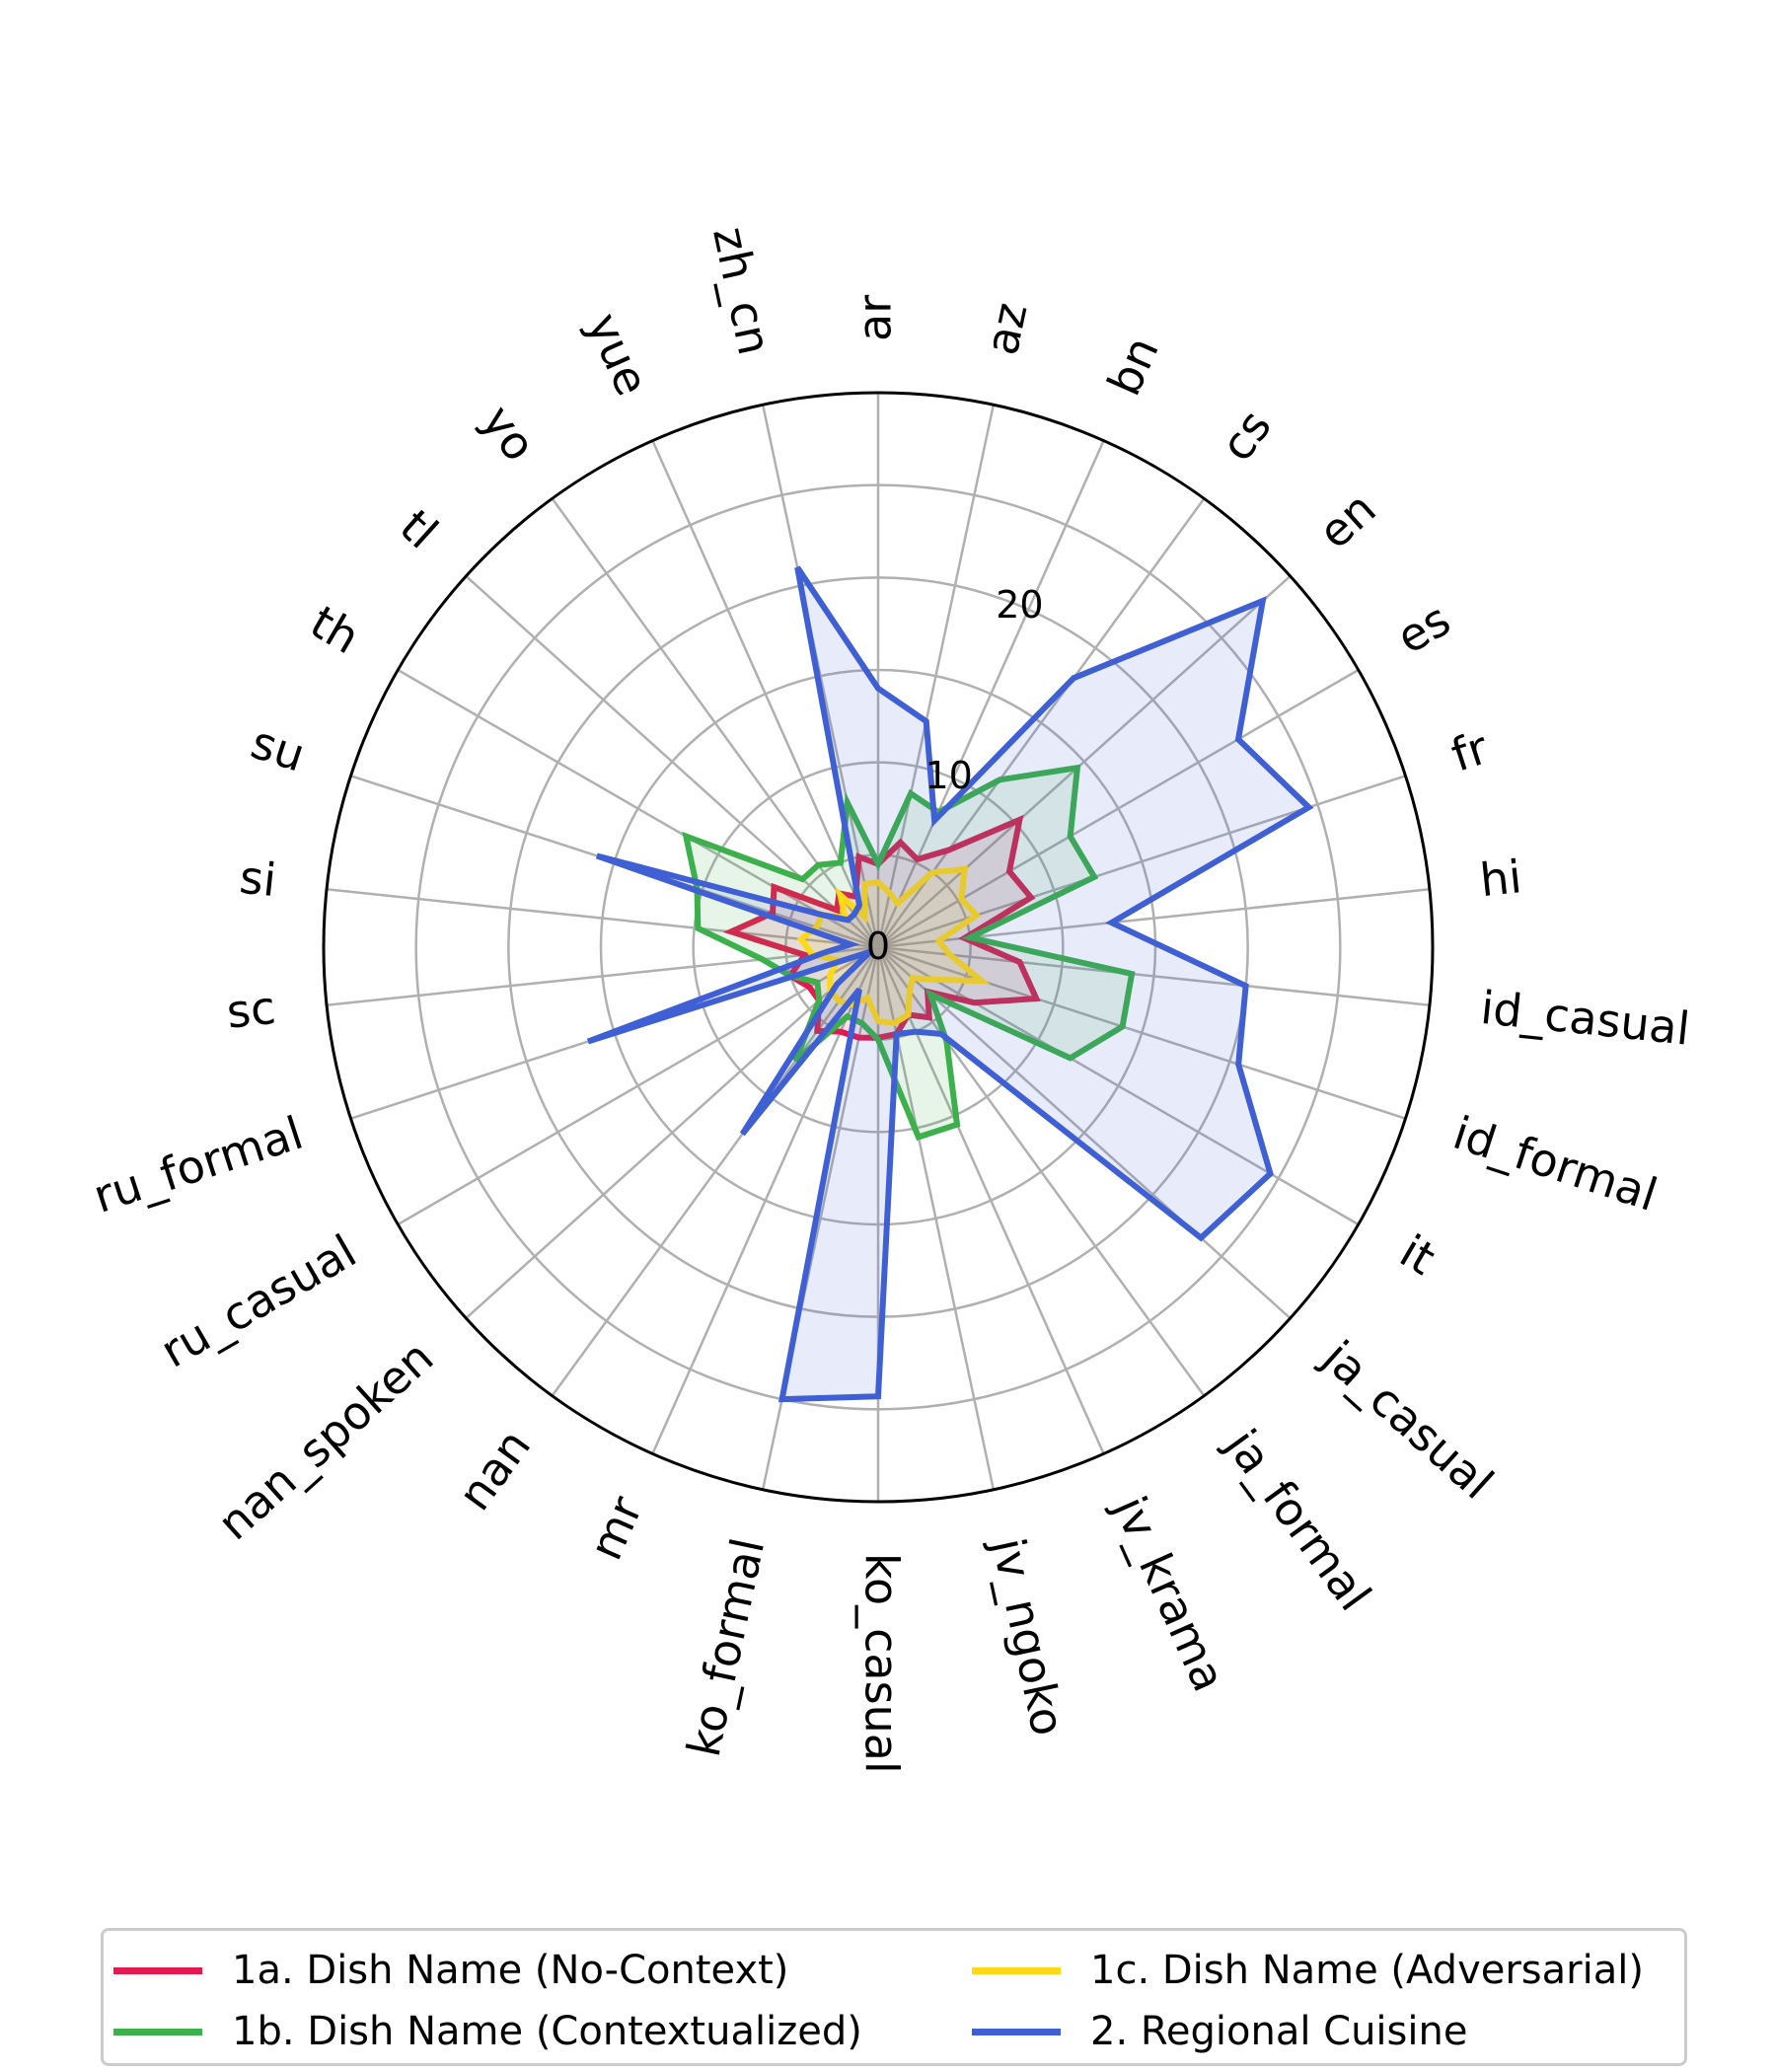 This screenshot has height=2072, width=1776. Describe the element at coordinates (1133, 366) in the screenshot. I see `category-label-bn: bn` at that location.